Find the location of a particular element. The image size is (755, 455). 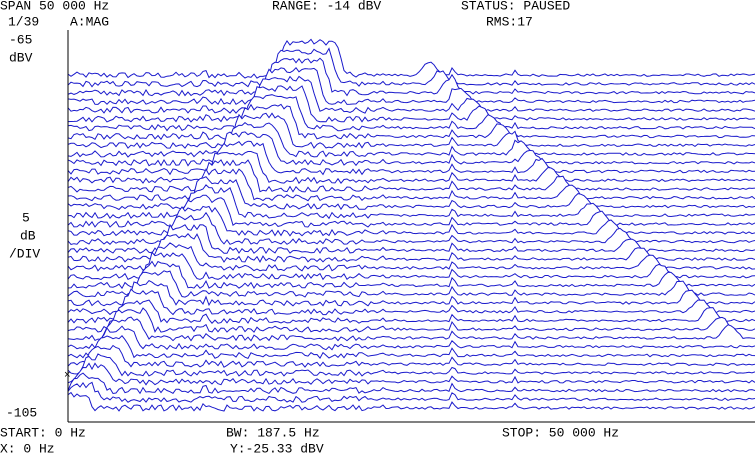

rms-label: RMS:17 is located at coordinates (509, 21).